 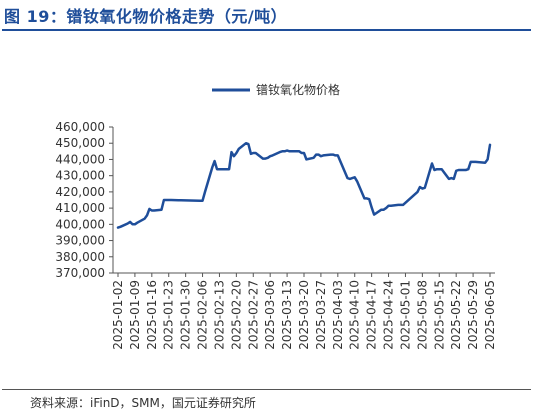 I want to click on title-rule, so click(x=266, y=30).